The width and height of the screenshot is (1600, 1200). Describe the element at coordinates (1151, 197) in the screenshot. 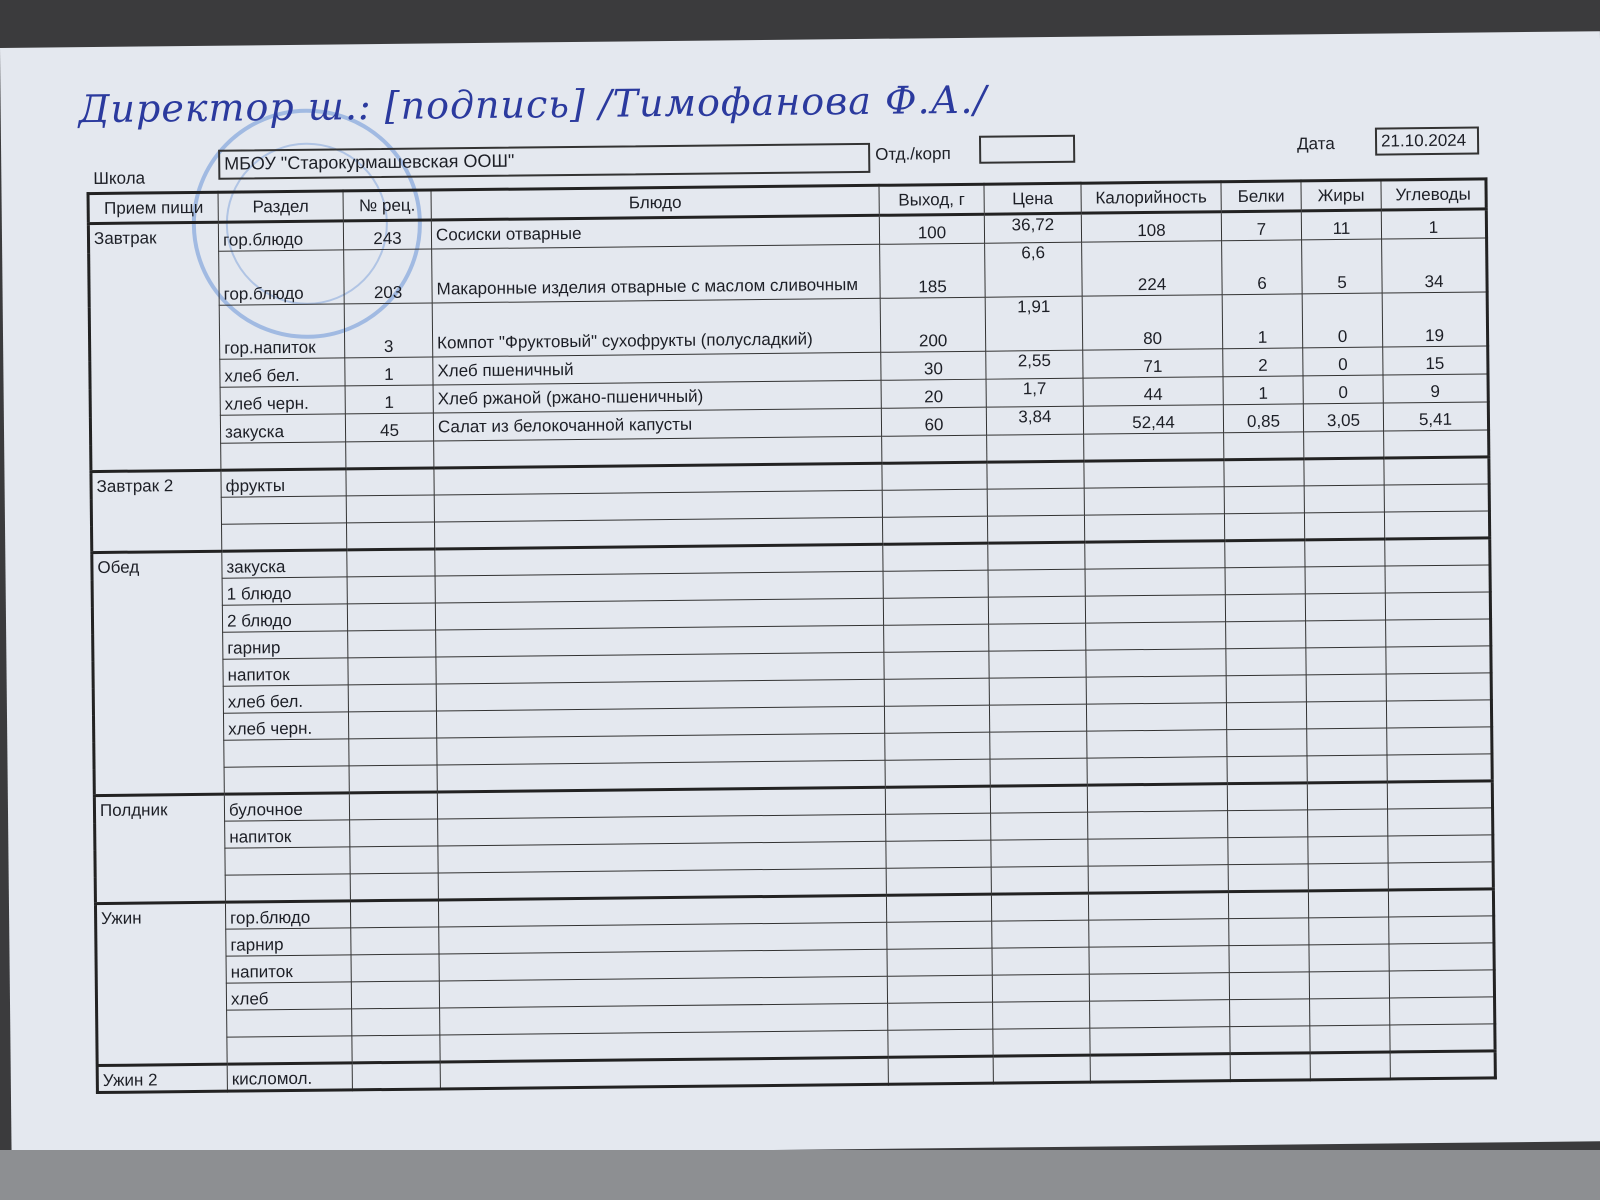

I see `column-header: Калорийность` at that location.